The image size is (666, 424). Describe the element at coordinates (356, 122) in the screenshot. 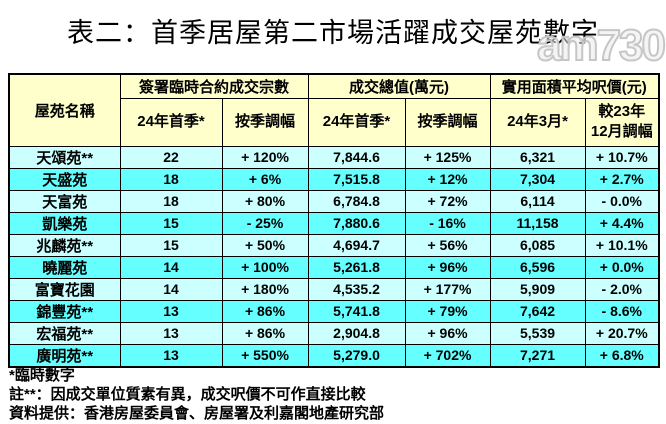

I see `subheader-value-q1: 24年首季*` at that location.